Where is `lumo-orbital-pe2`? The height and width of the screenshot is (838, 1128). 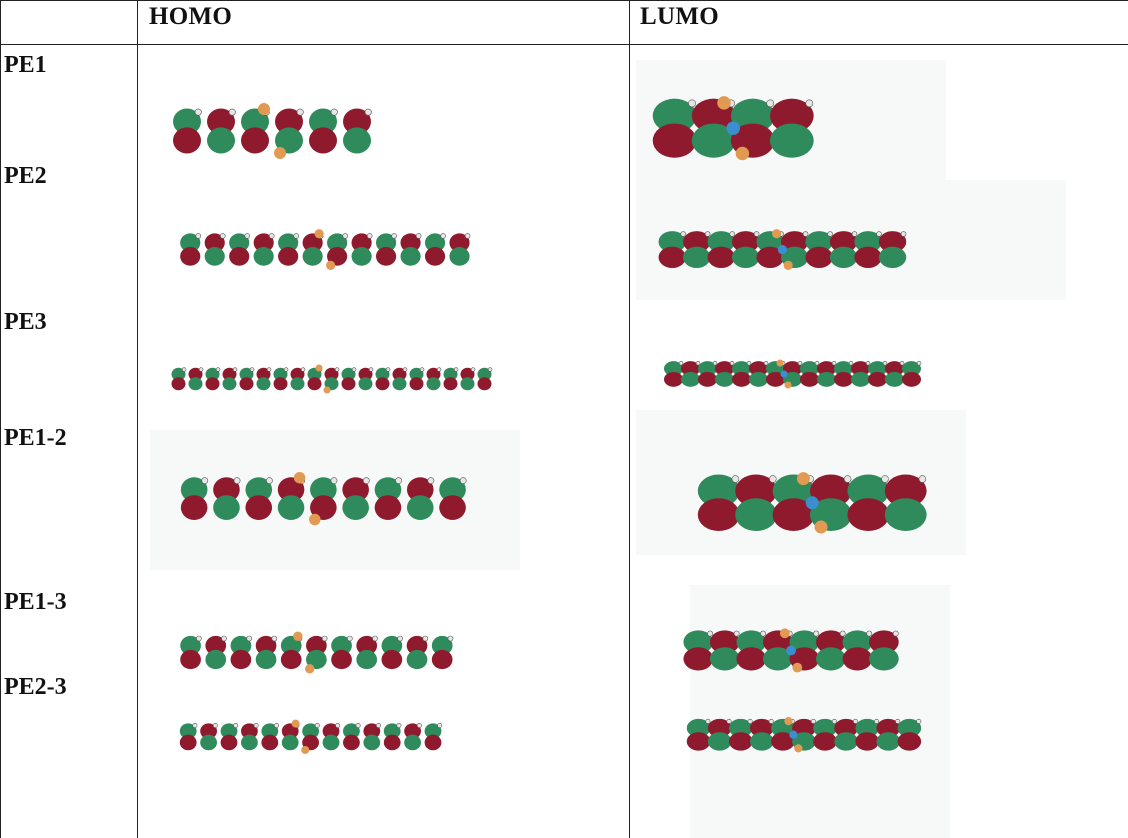 lumo-orbital-pe2 is located at coordinates (782, 249).